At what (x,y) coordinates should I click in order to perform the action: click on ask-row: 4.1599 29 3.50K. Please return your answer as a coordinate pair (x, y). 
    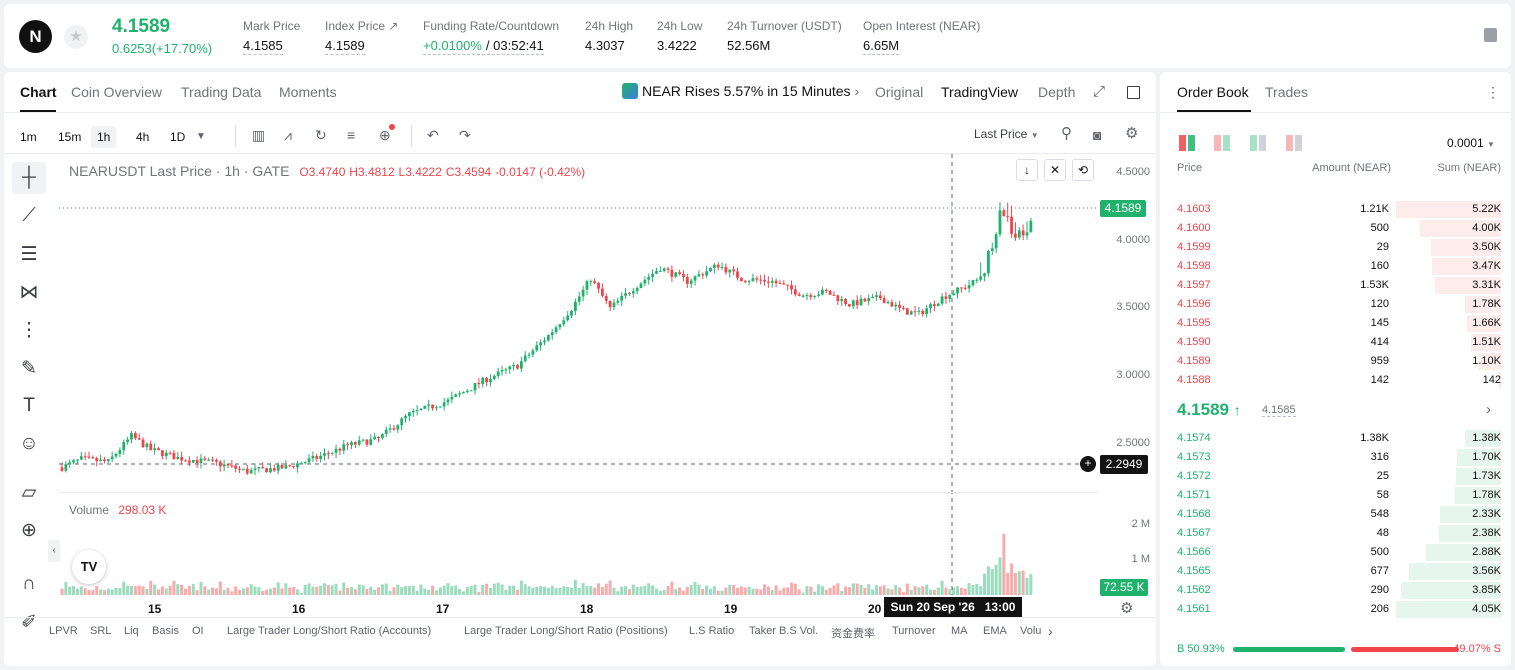
    Looking at the image, I should click on (1335, 247).